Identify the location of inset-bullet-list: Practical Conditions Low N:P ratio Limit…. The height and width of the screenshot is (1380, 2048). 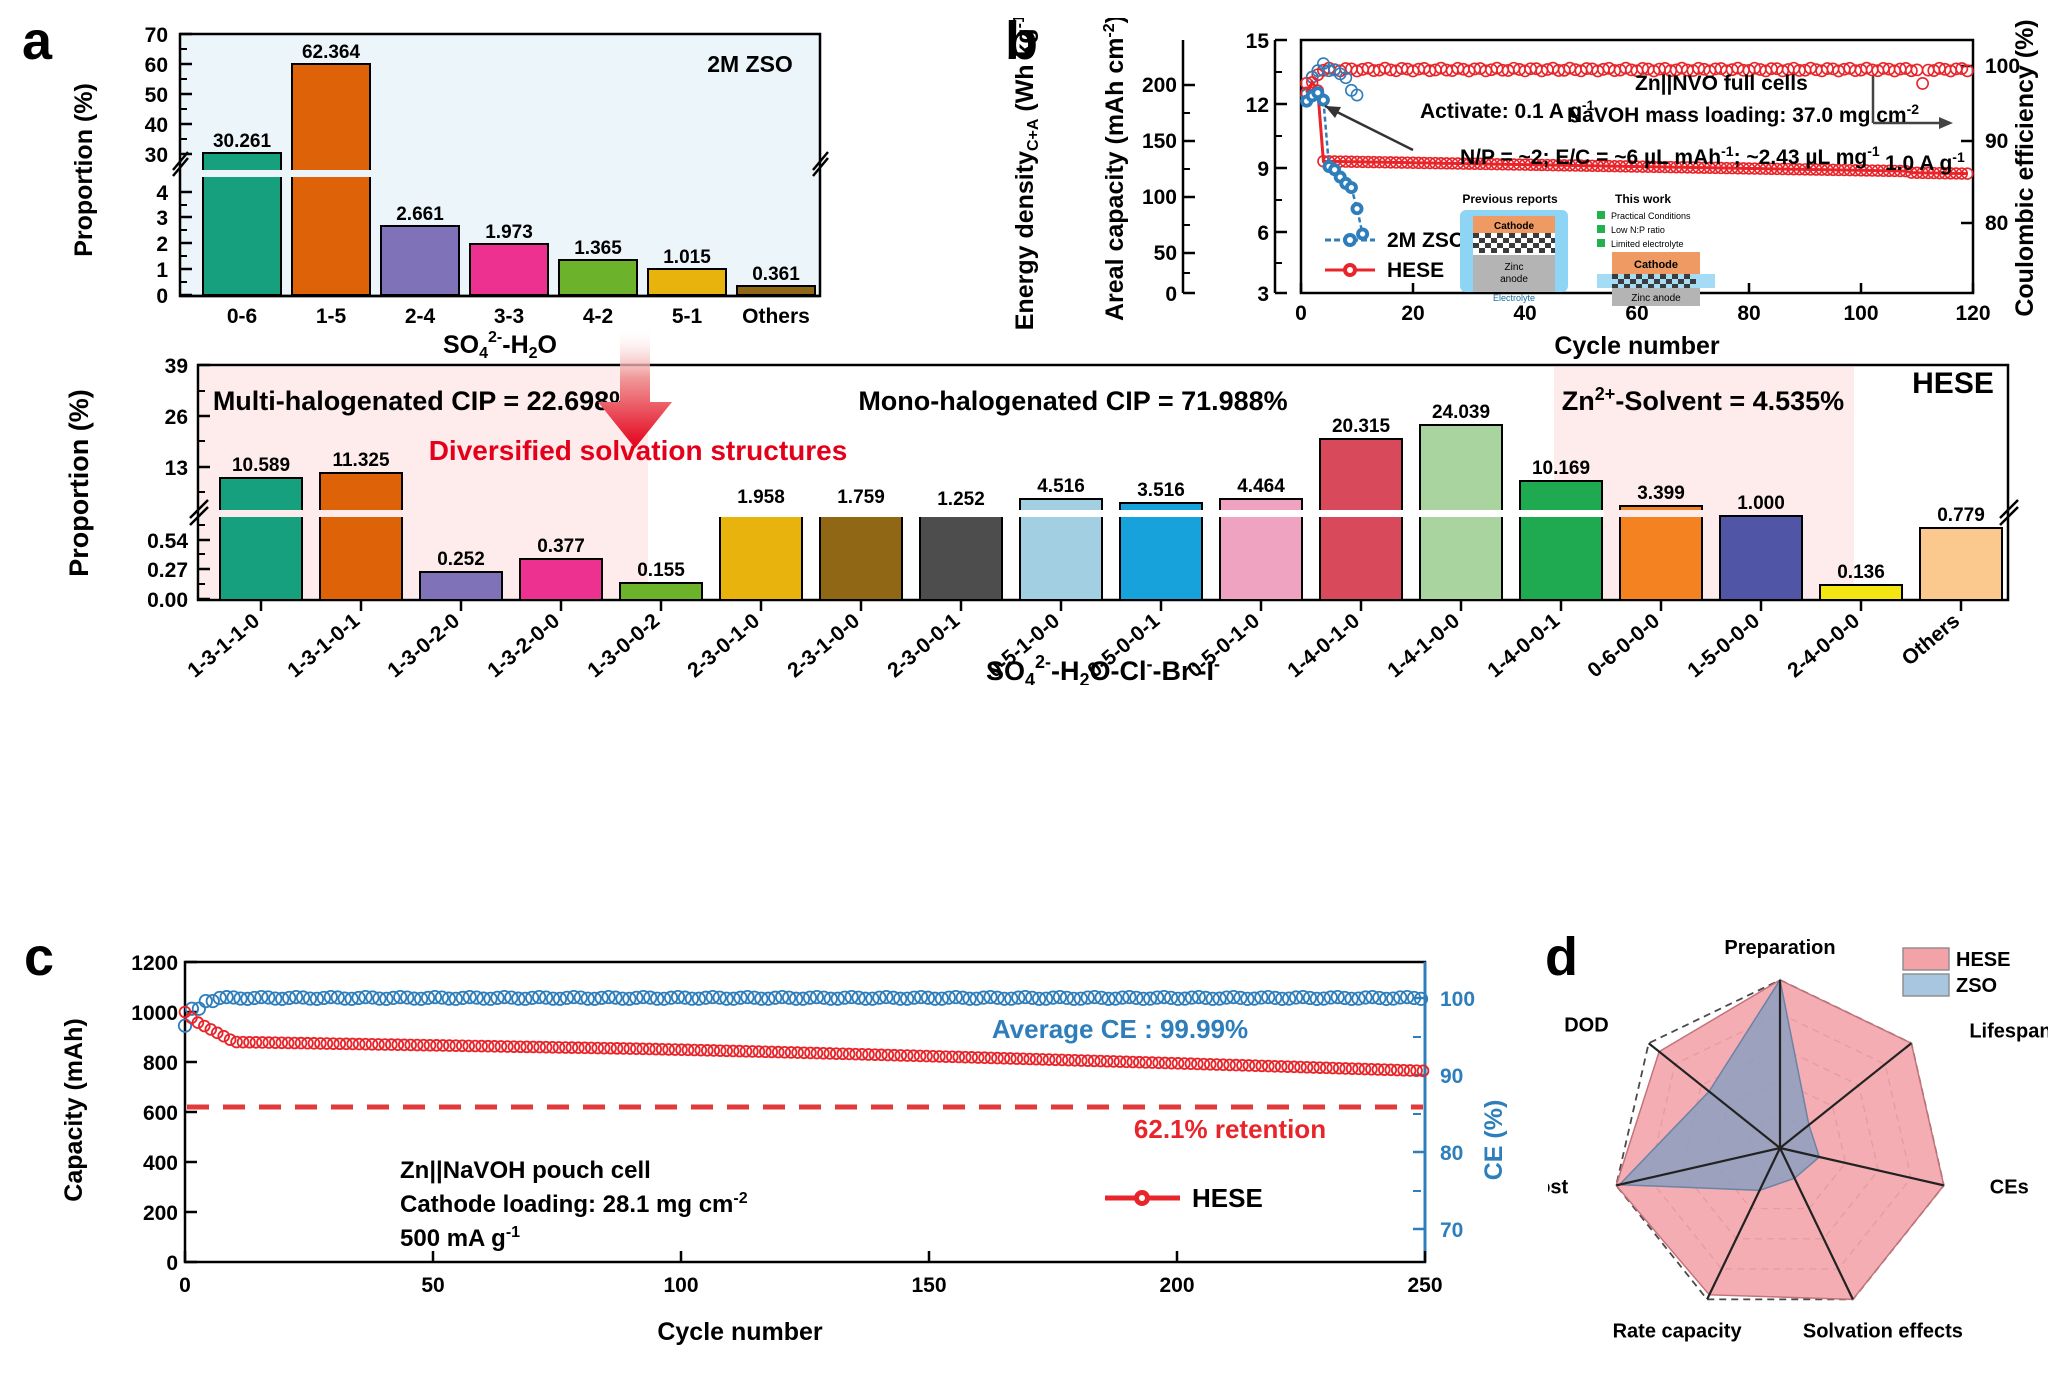
(1644, 230).